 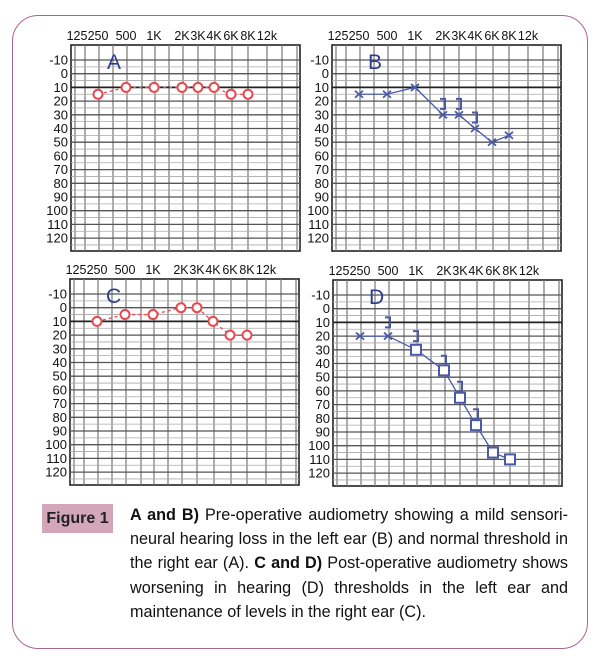 What do you see at coordinates (63, 307) in the screenshot?
I see `y-tick-label: 0` at bounding box center [63, 307].